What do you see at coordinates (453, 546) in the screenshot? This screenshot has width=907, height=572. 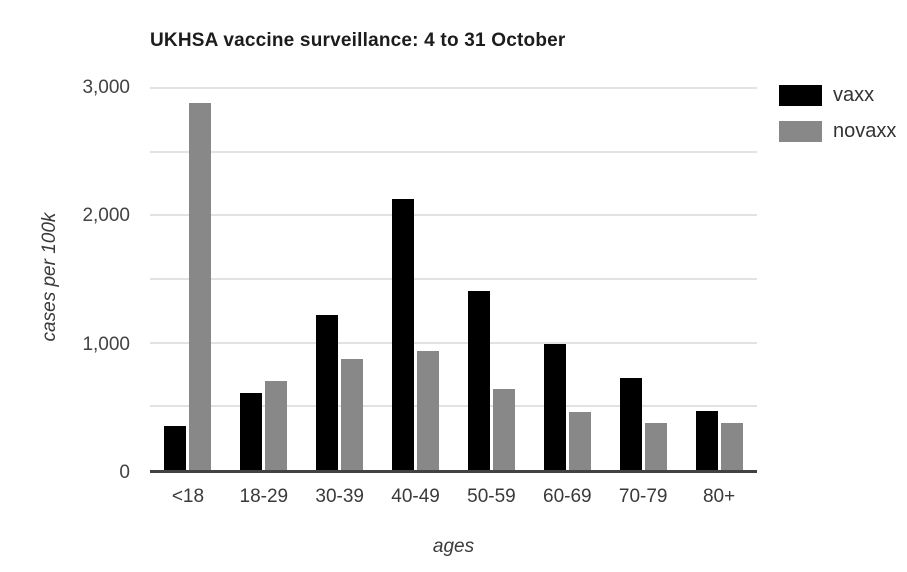 I see `x-axis-title: ages` at bounding box center [453, 546].